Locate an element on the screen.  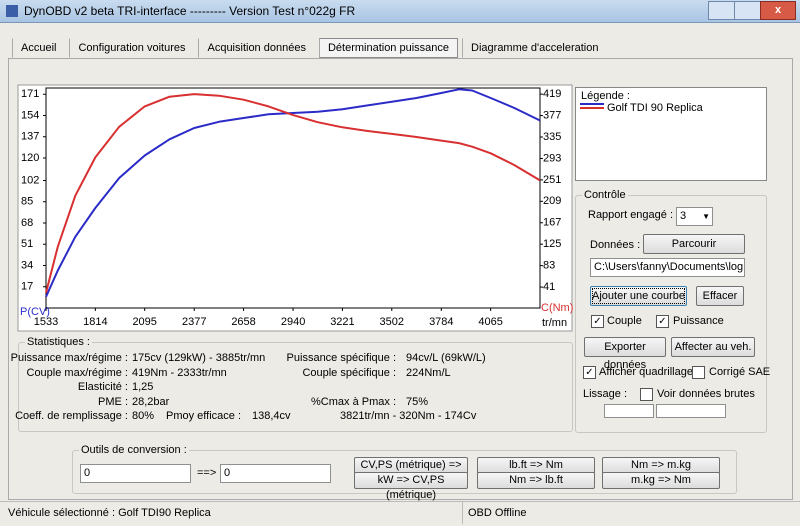
add-curve-button: Ajouter une courbe is located at coordinates (638, 296).